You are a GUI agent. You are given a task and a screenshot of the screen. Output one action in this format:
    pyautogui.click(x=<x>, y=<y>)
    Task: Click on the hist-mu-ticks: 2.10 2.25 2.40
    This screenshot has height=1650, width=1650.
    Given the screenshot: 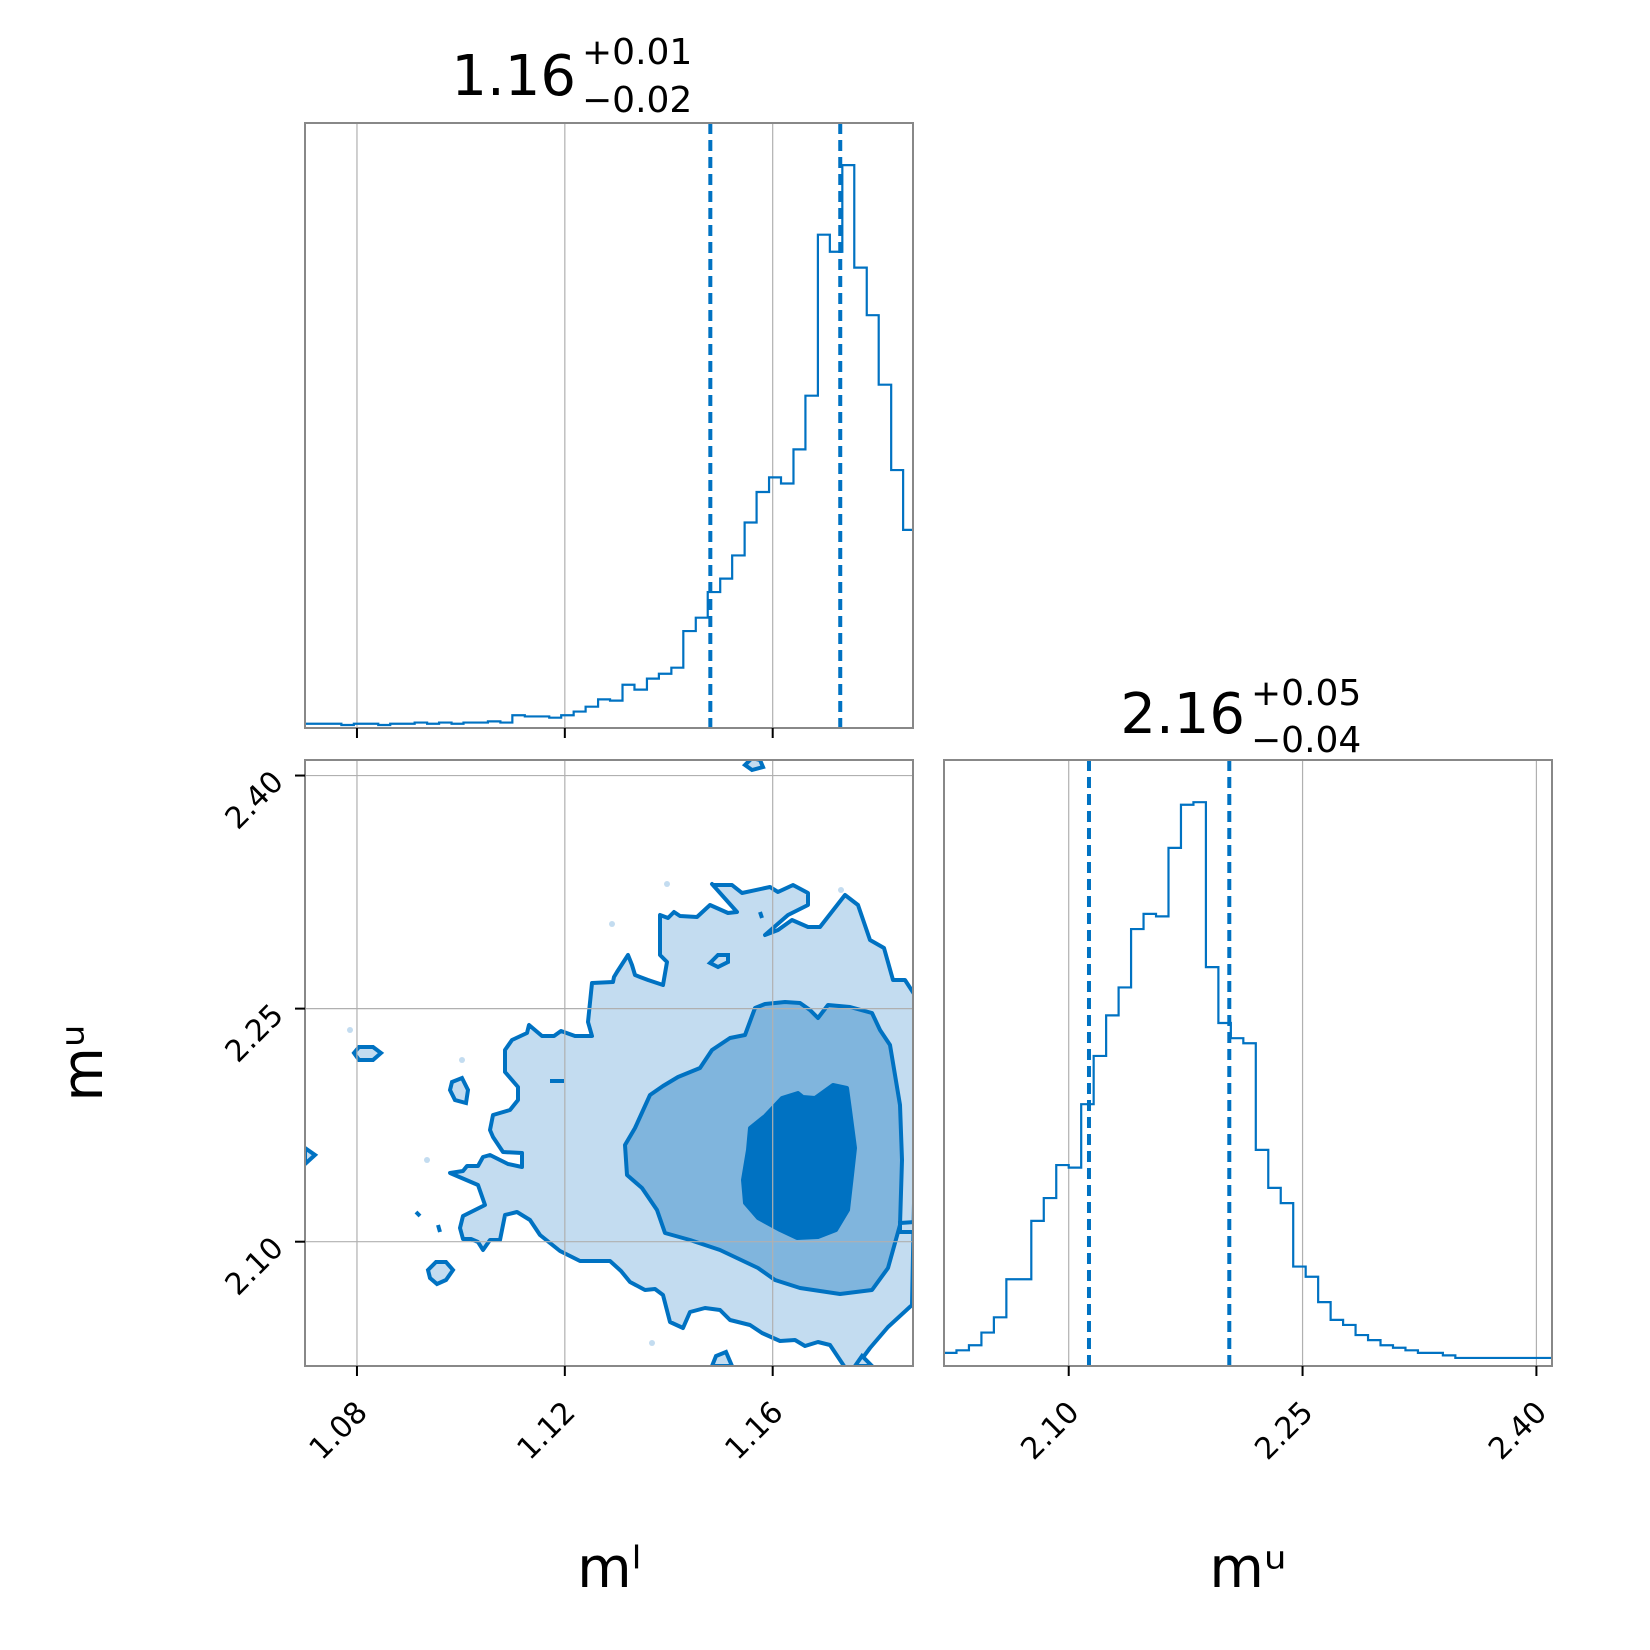 What is the action you would take?
    pyautogui.click(x=1284, y=1416)
    